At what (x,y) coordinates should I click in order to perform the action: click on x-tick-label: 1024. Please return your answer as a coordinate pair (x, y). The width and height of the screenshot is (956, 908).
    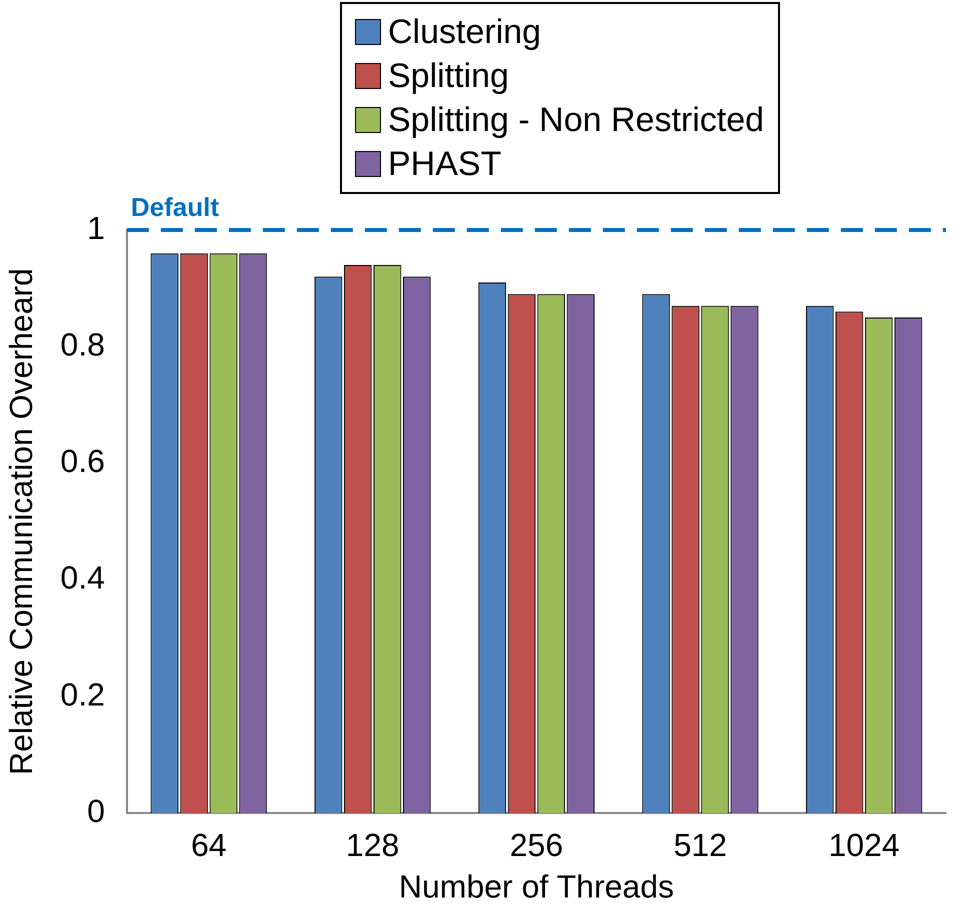
    Looking at the image, I should click on (864, 845).